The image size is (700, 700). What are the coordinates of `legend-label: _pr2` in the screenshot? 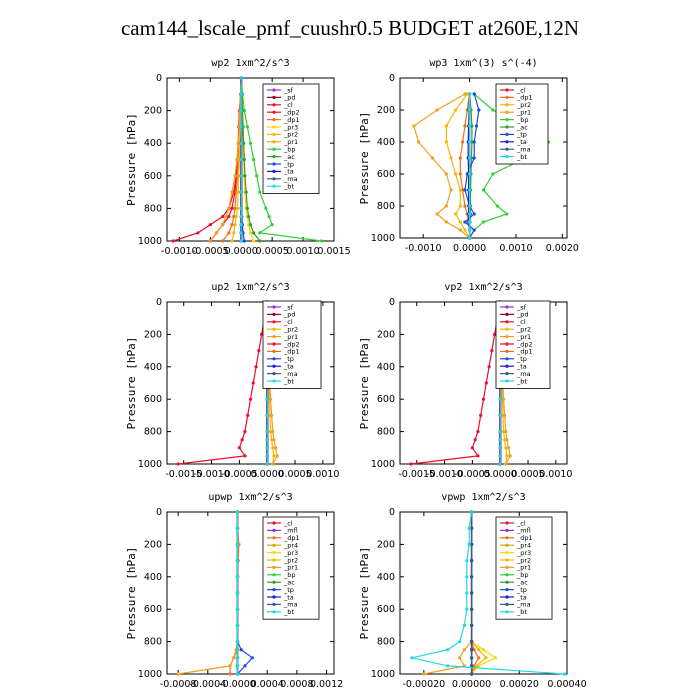 It's located at (290, 560).